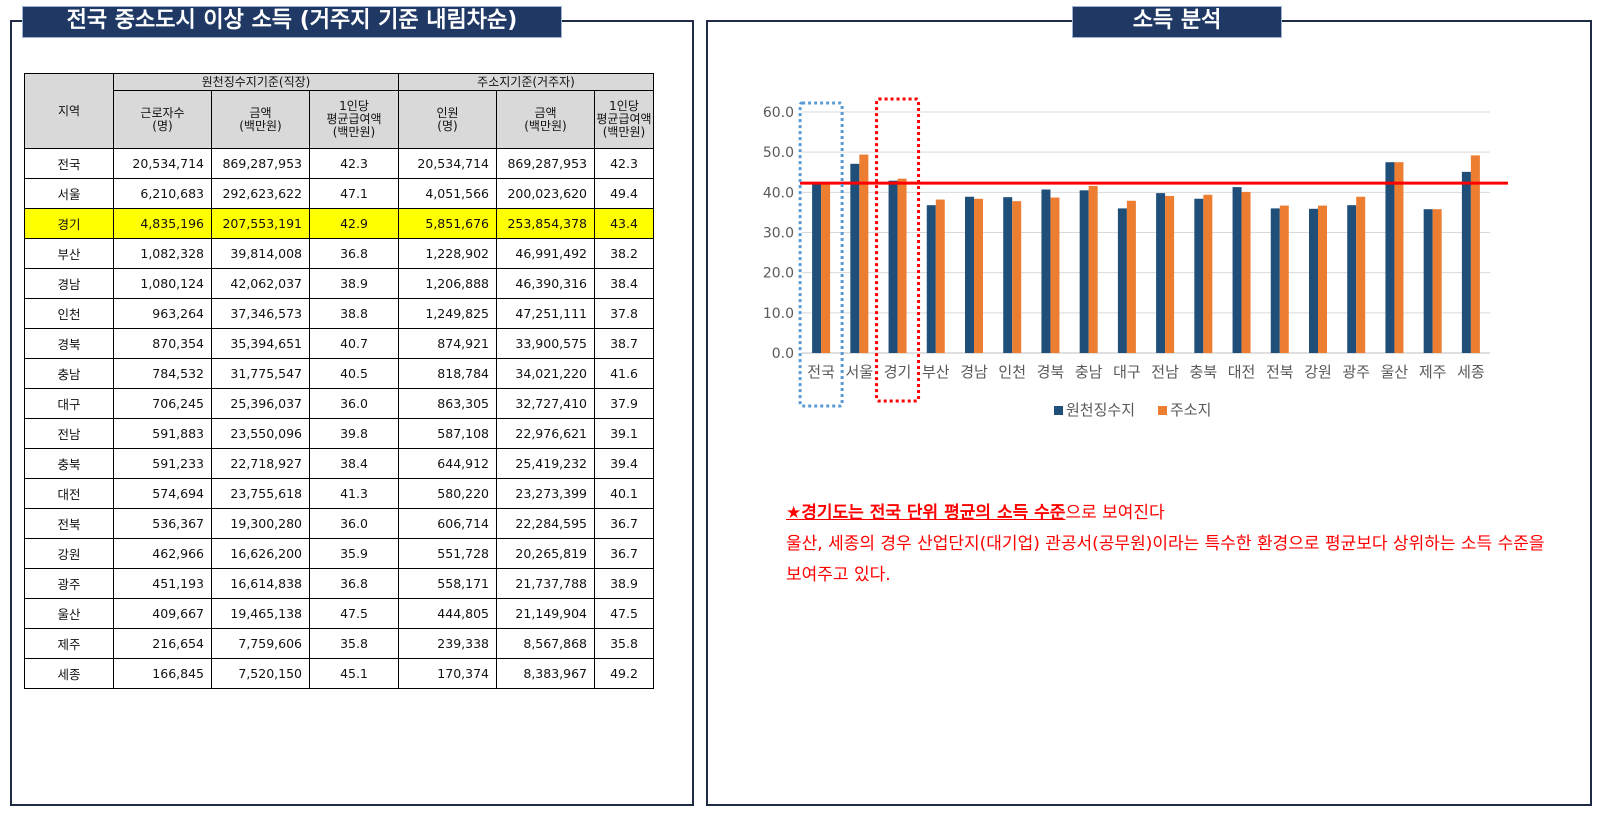  What do you see at coordinates (69, 223) in the screenshot?
I see `cell-region: 경기` at bounding box center [69, 223].